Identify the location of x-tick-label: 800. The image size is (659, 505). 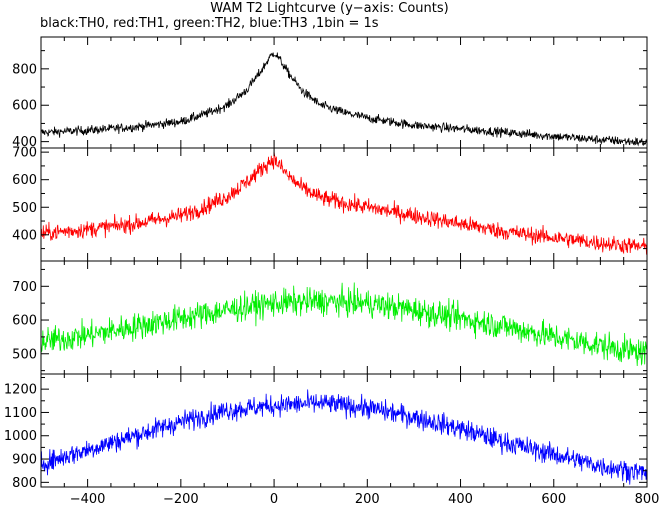
(647, 498).